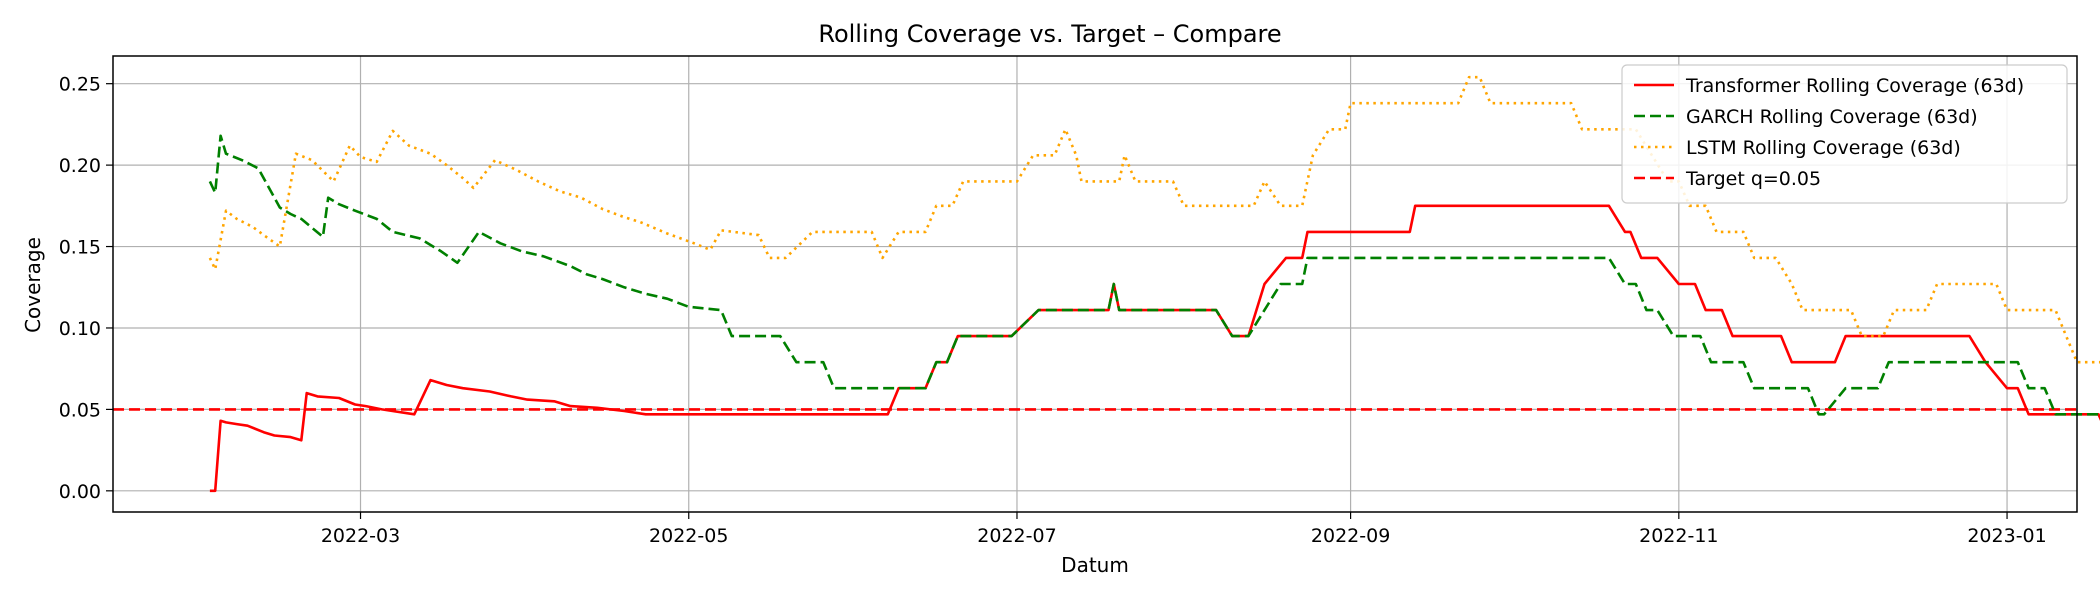  I want to click on x-tick-label: 2022-05, so click(688, 536).